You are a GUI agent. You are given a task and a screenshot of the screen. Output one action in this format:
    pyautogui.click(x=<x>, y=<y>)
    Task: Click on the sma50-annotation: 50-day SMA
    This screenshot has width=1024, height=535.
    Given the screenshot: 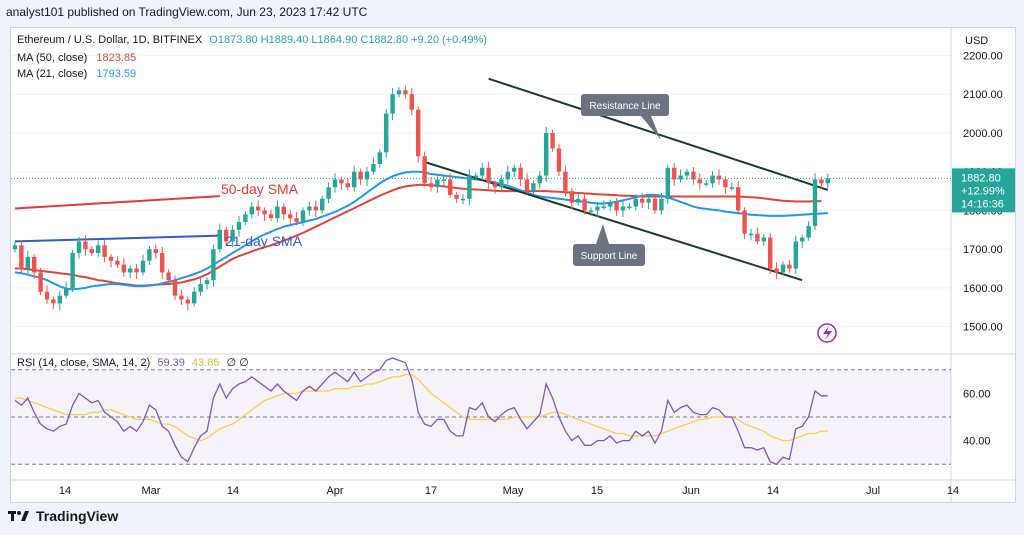 What is the action you would take?
    pyautogui.click(x=260, y=189)
    